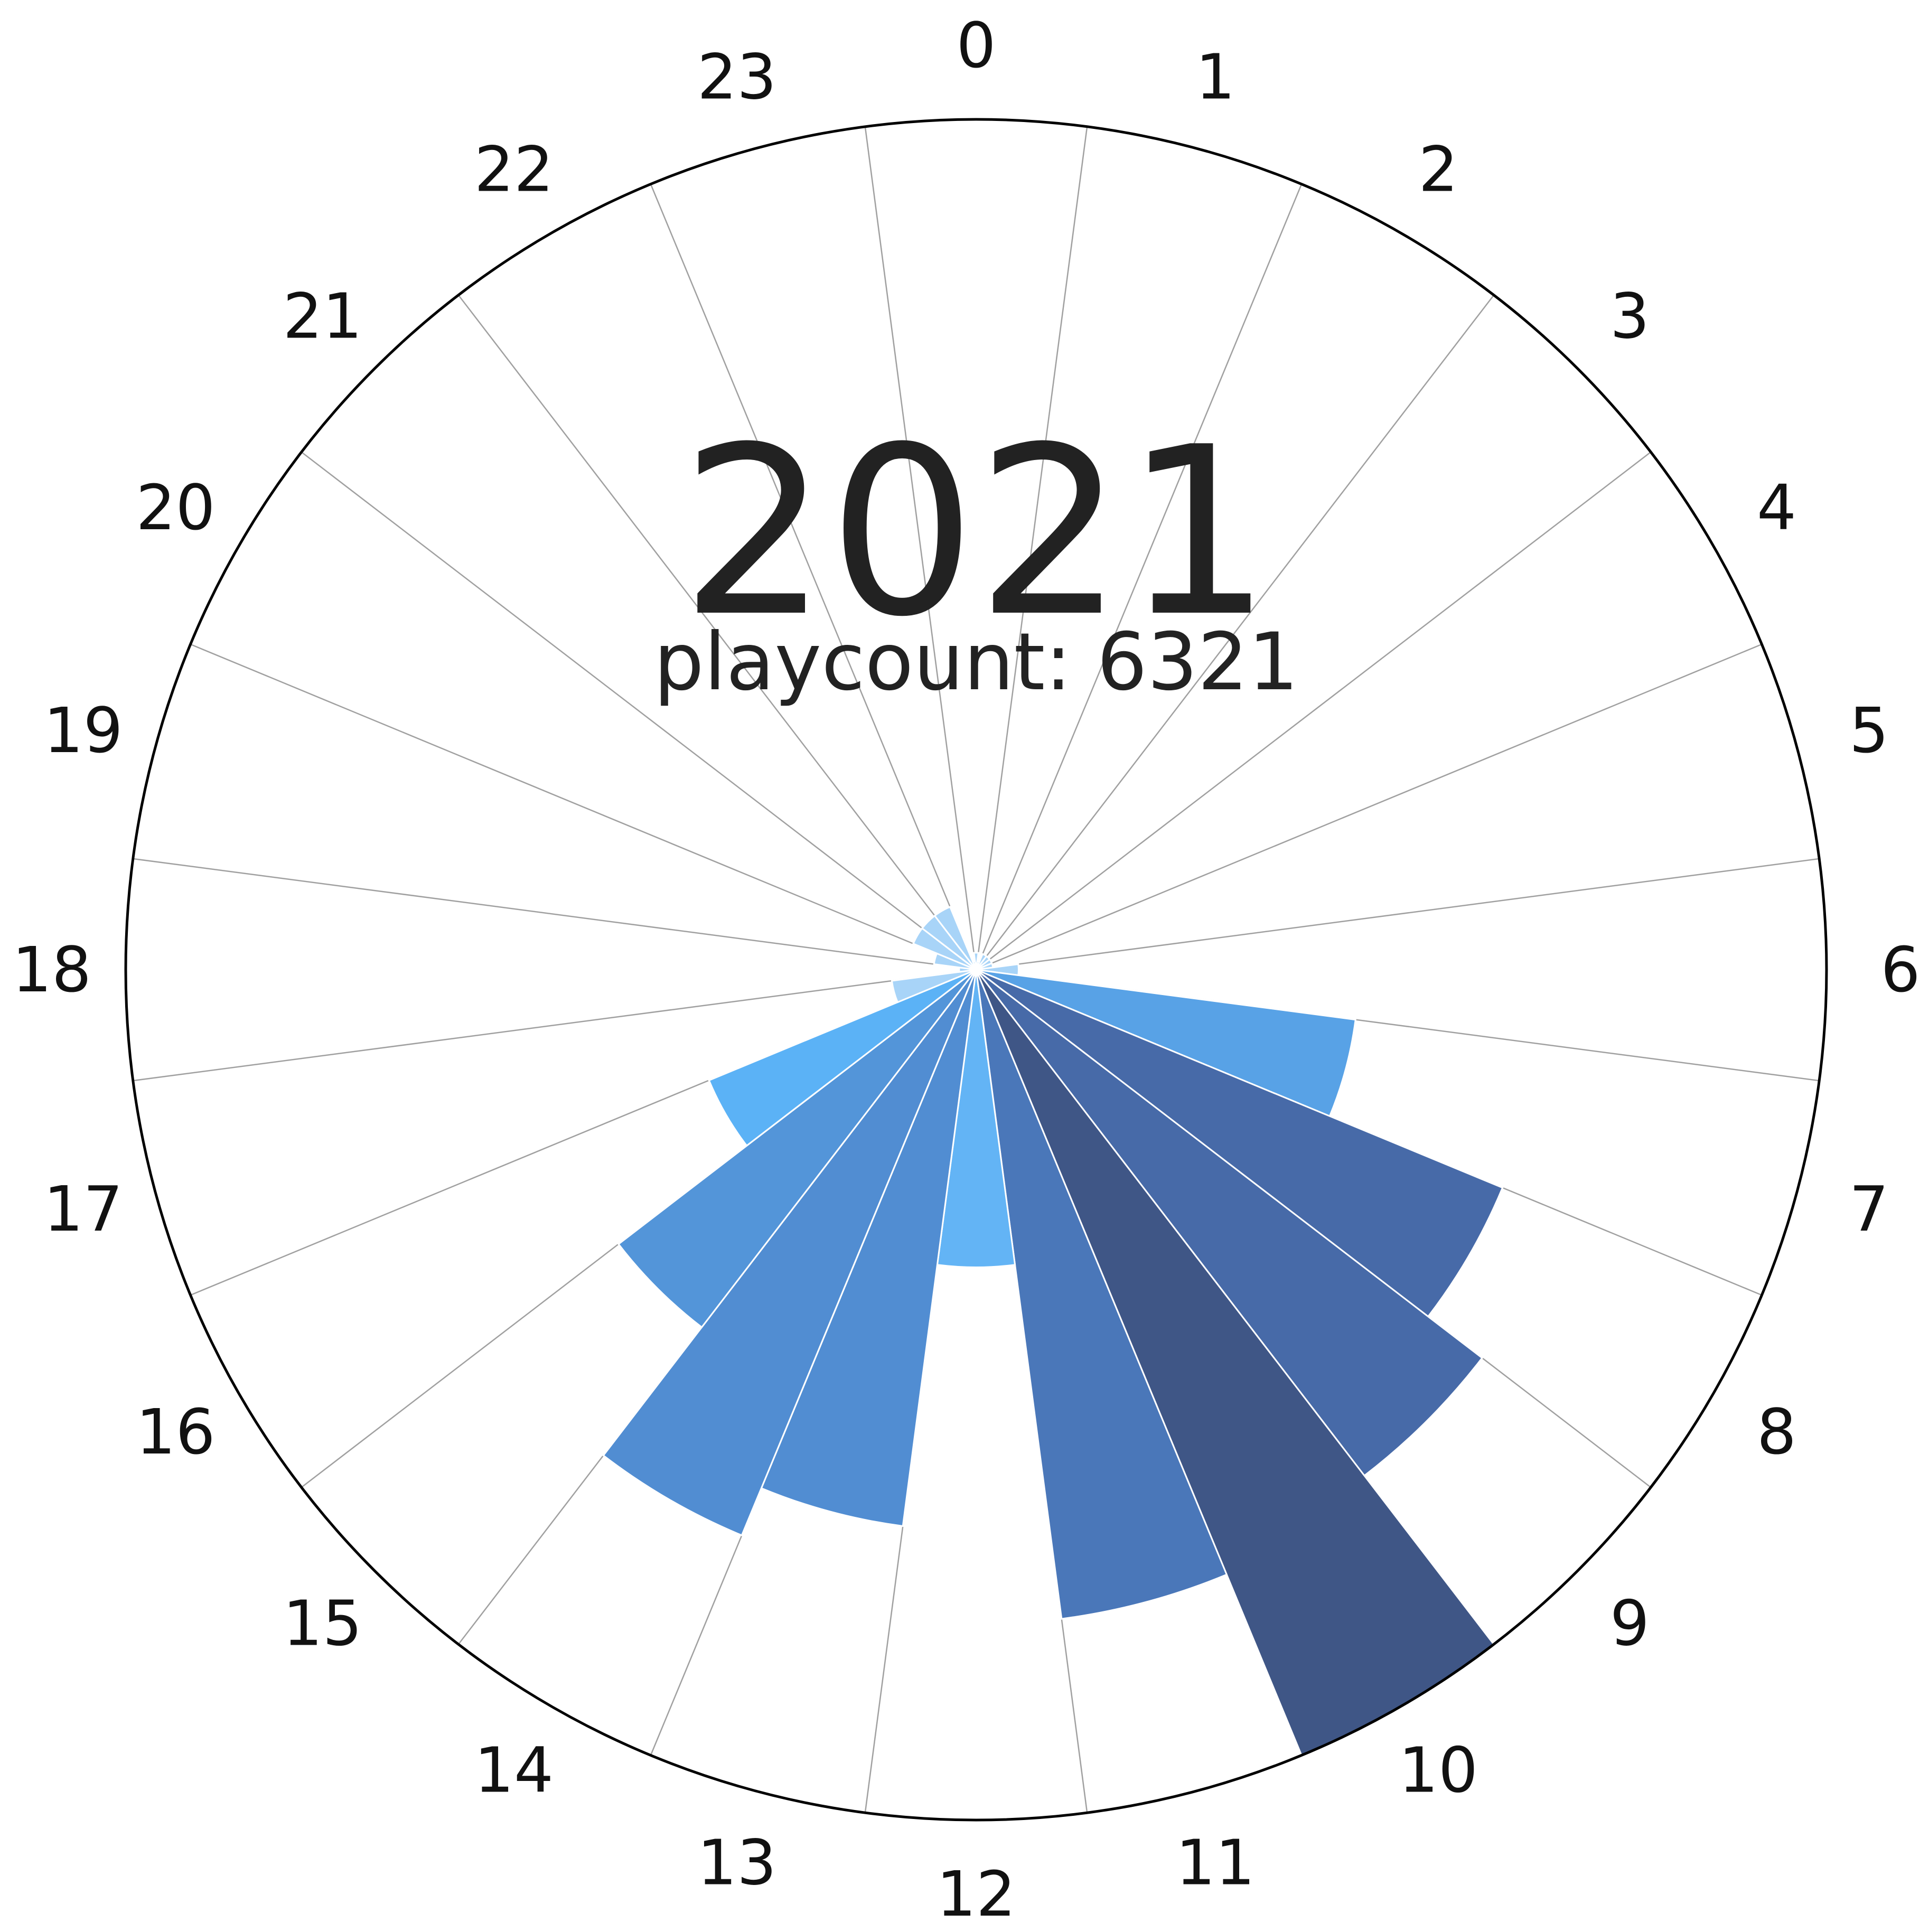 The width and height of the screenshot is (1929, 1932). Describe the element at coordinates (83, 730) in the screenshot. I see `hour-label-19: 19` at that location.